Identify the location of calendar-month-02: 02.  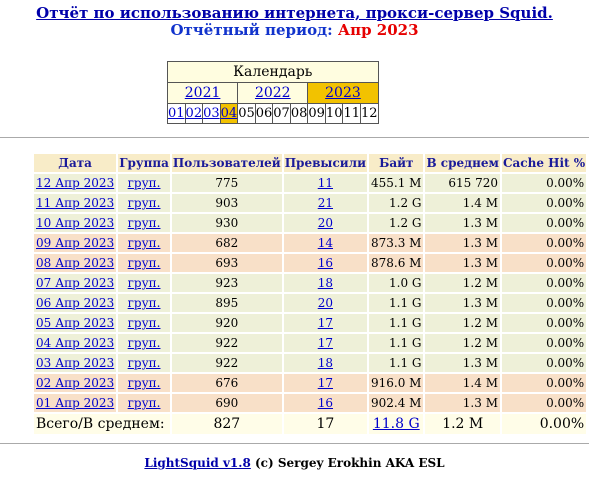
(194, 114).